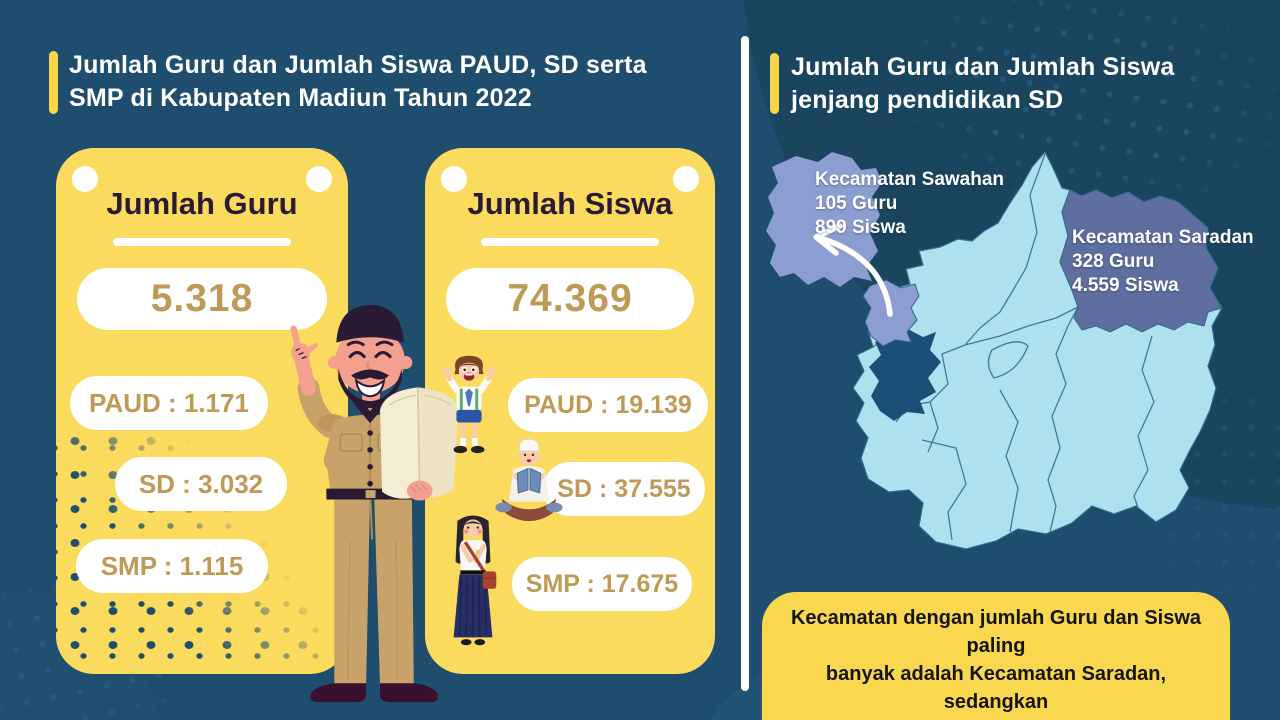 This screenshot has height=720, width=1280. I want to click on siswa-card-underline, so click(570, 242).